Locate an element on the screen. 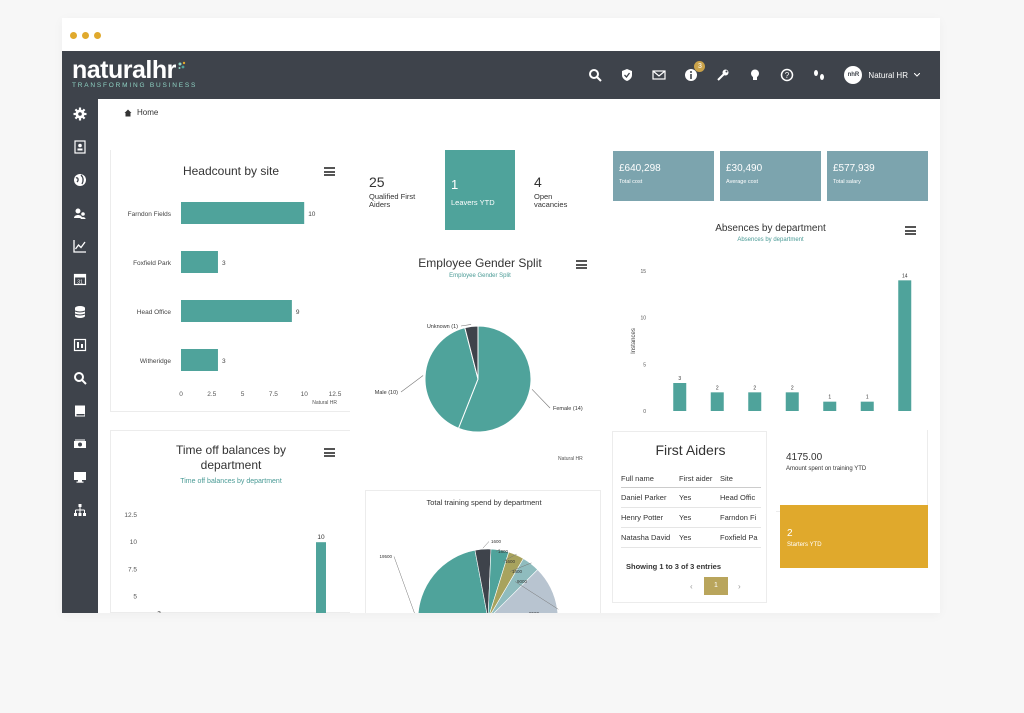  table-header-row: Full name First aider Site is located at coordinates (691, 479).